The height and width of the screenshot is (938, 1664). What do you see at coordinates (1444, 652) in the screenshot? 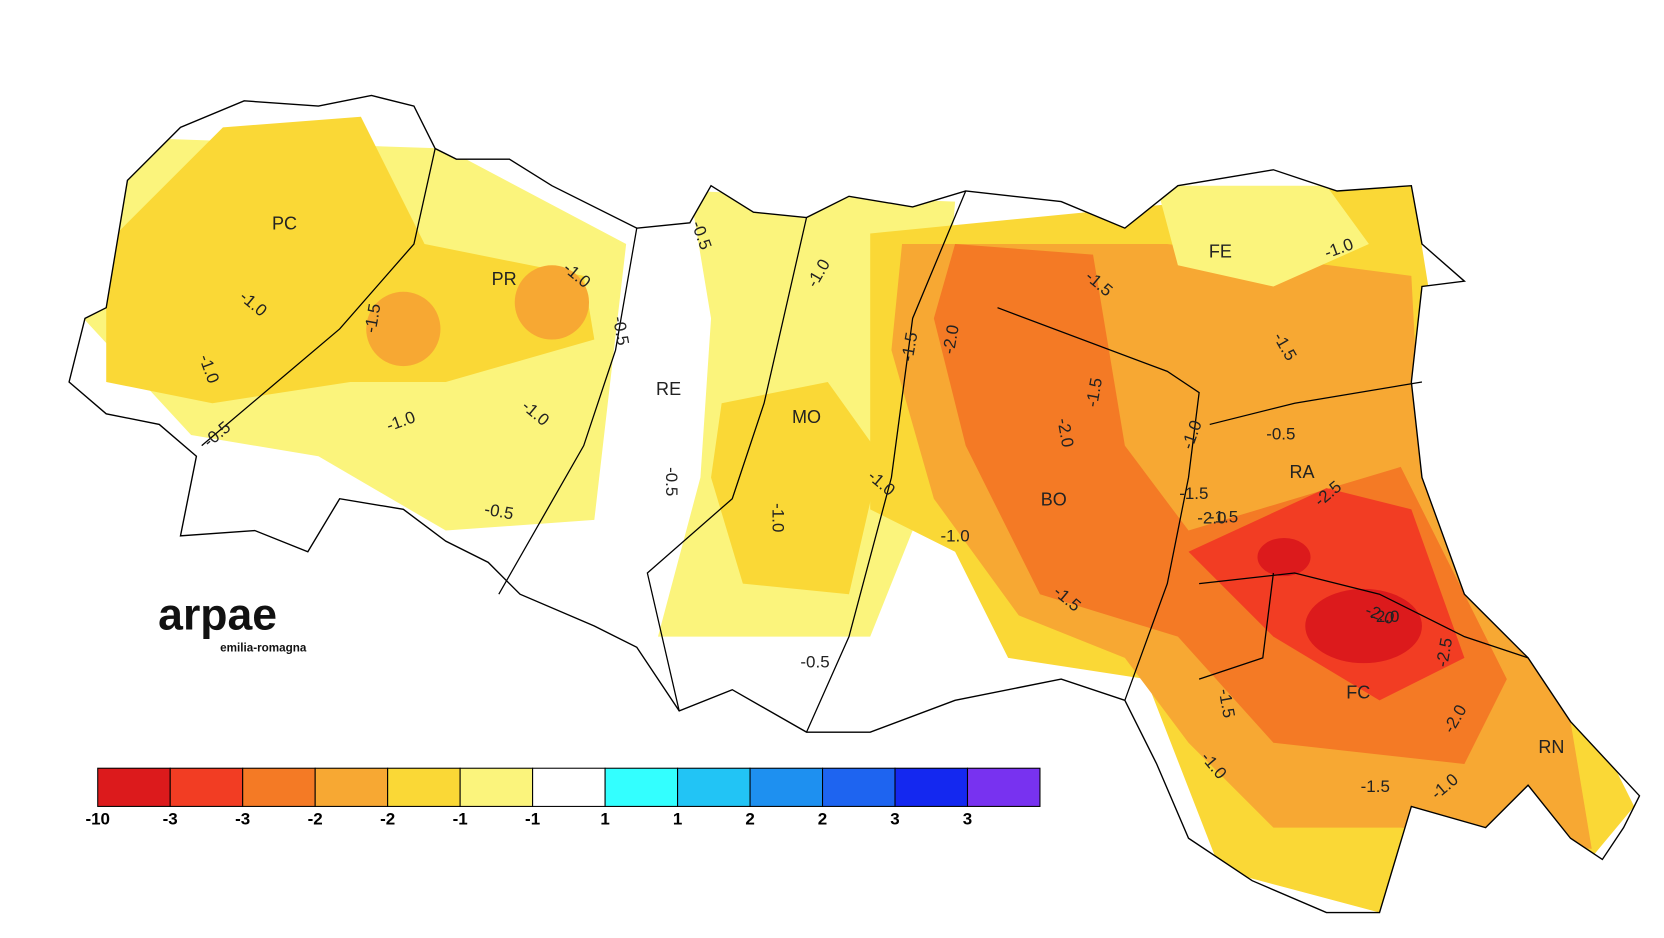
I see `contour-label: -2.5` at bounding box center [1444, 652].